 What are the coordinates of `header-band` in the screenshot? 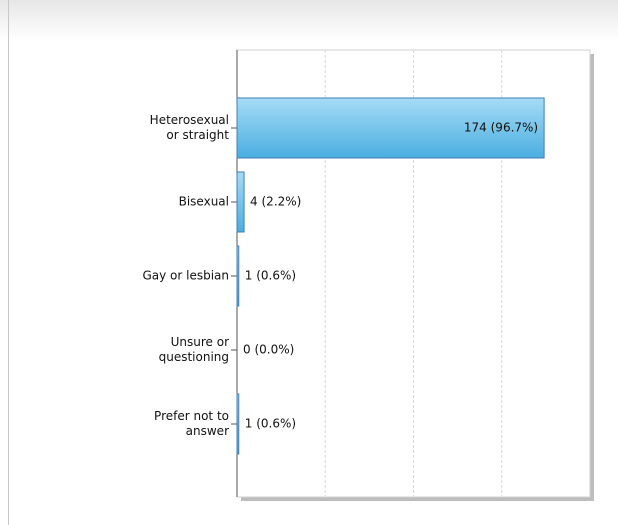 It's located at (309, 20).